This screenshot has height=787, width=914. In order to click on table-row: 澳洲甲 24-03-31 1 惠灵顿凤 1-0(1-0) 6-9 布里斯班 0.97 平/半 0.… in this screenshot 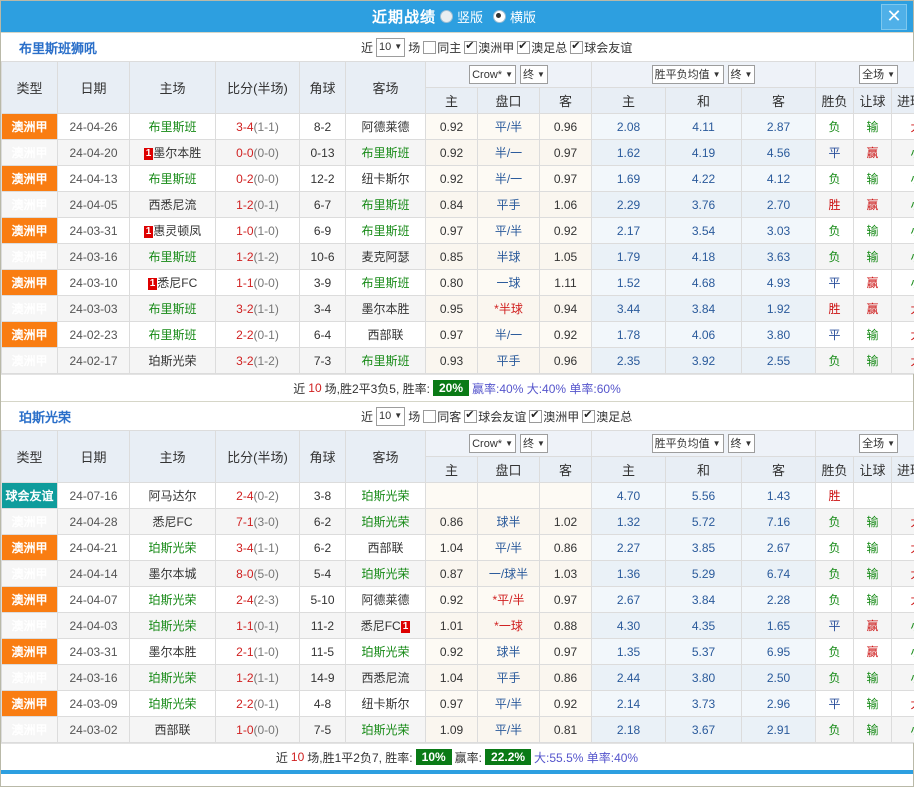, I will do `click(457, 230)`.